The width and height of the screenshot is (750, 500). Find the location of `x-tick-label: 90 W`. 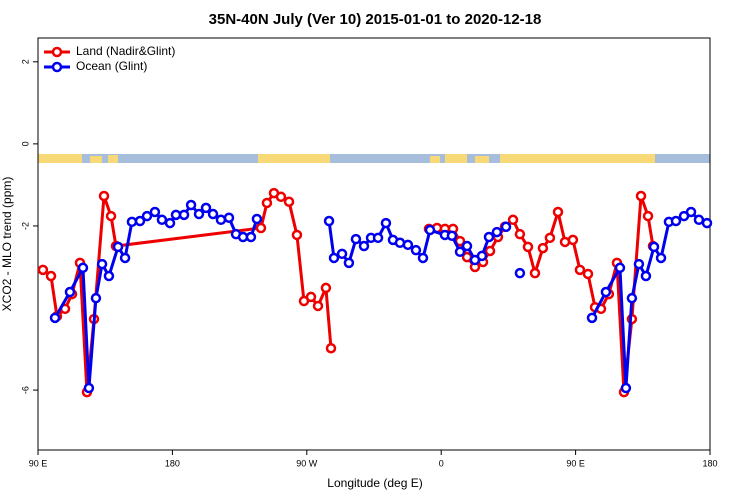

x-tick-label: 90 W is located at coordinates (307, 463).